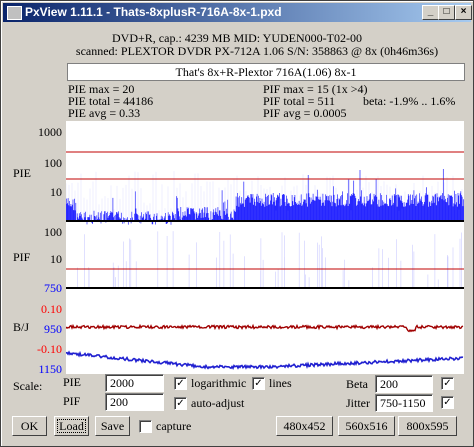 The width and height of the screenshot is (474, 447). Describe the element at coordinates (357, 384) in the screenshot. I see `beta-label: Beta` at that location.